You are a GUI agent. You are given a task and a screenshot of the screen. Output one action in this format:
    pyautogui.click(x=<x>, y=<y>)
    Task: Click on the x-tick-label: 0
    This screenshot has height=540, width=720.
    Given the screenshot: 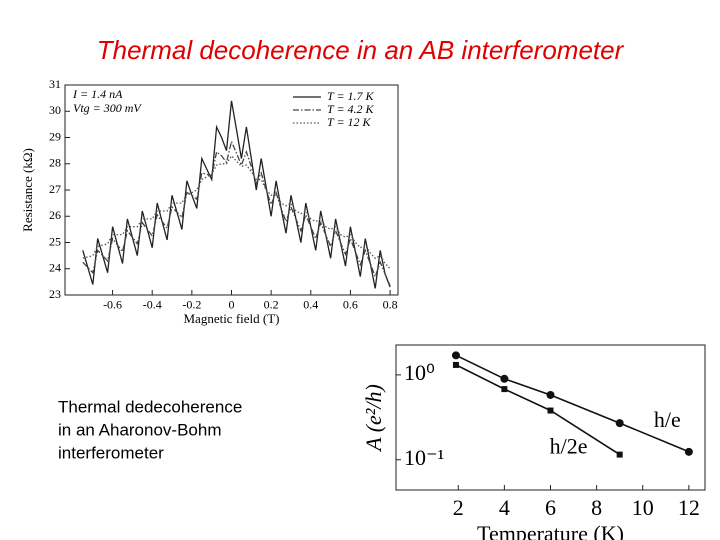 What is the action you would take?
    pyautogui.click(x=232, y=305)
    